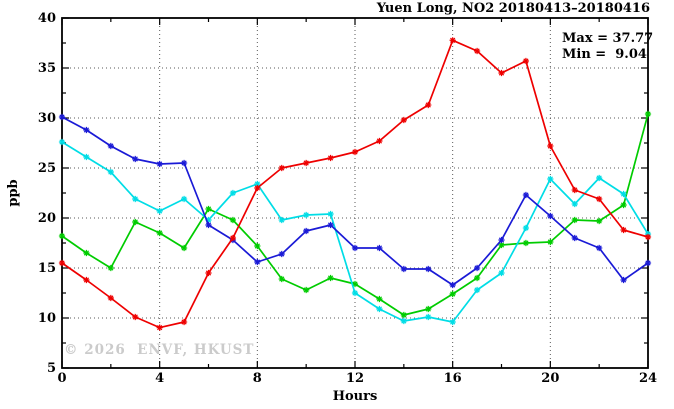 This screenshot has height=409, width=674. What do you see at coordinates (46, 218) in the screenshot?
I see `y-tick-label: 20` at bounding box center [46, 218].